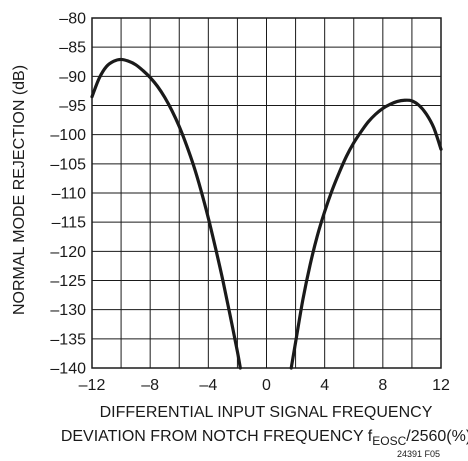  I want to click on figure-id: 24391 F05, so click(418, 454).